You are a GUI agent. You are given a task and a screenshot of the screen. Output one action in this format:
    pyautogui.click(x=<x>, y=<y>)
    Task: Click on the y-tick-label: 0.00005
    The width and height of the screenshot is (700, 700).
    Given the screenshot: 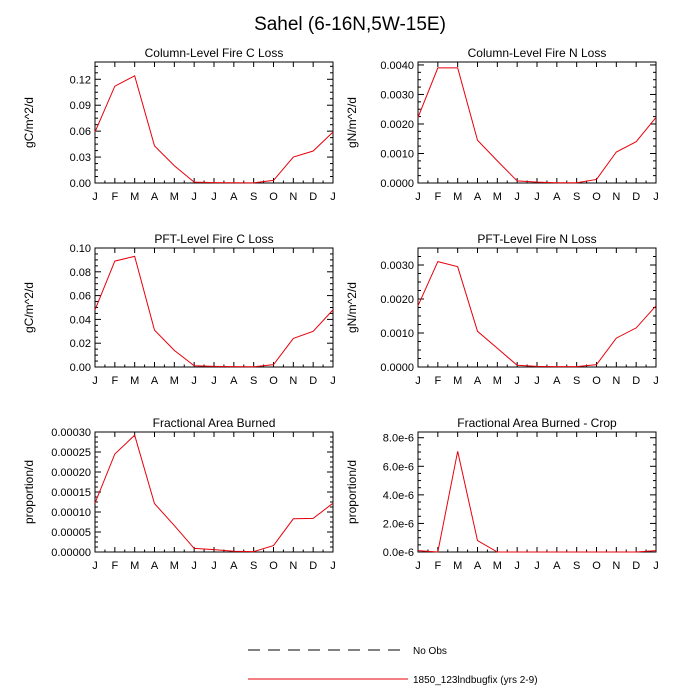 What is the action you would take?
    pyautogui.click(x=71, y=533)
    